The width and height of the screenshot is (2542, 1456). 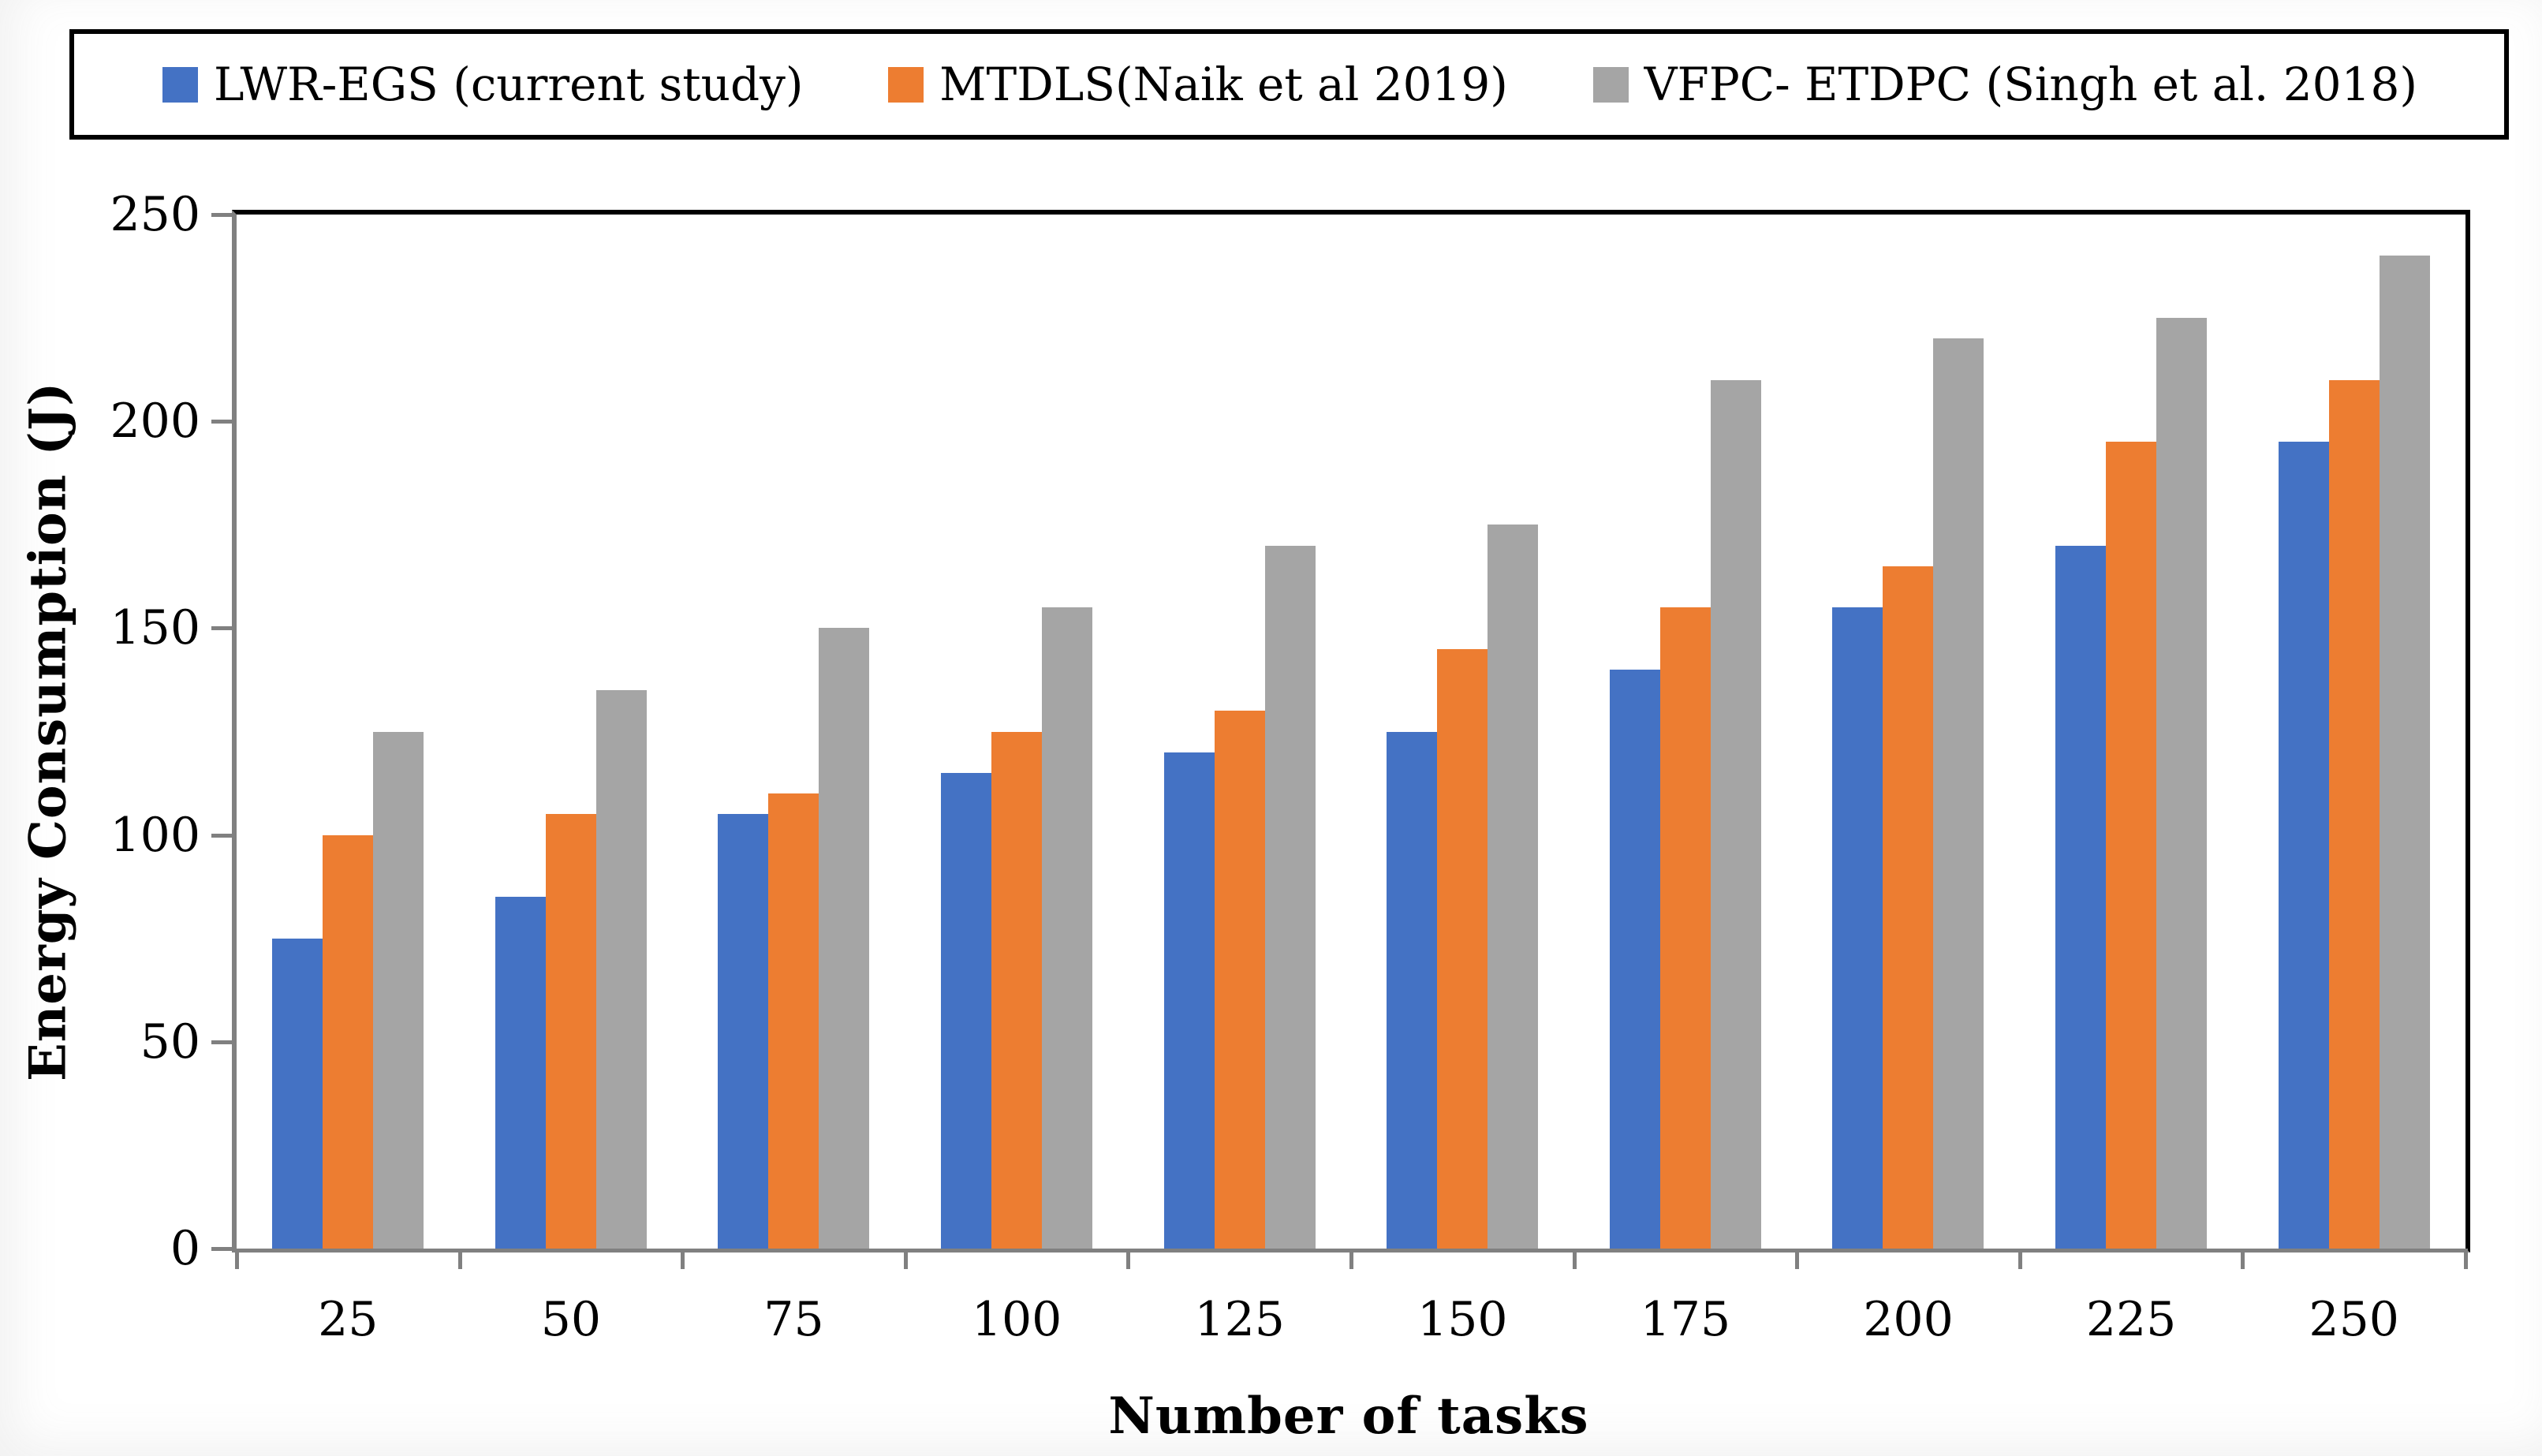 I want to click on x-axis-tick-label: 200, so click(x=1908, y=1319).